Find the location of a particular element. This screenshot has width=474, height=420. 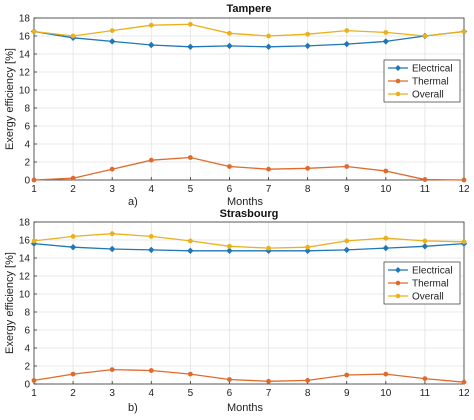

x-tick-label: 9 is located at coordinates (347, 393).